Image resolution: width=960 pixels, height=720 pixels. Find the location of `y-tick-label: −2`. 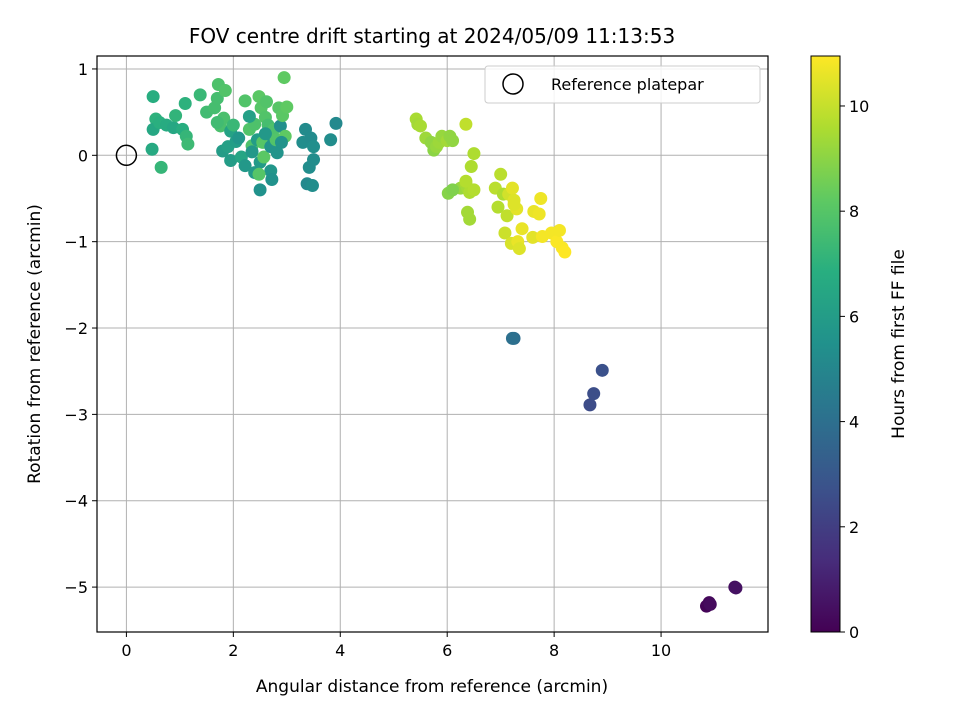

y-tick-label: −2 is located at coordinates (76, 328).